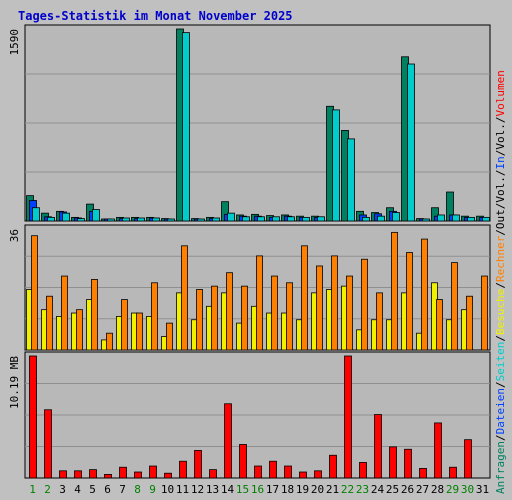 Image resolution: width=512 pixels, height=500 pixels. What do you see at coordinates (122, 489) in the screenshot?
I see `x-tick-label-7: 7` at bounding box center [122, 489].